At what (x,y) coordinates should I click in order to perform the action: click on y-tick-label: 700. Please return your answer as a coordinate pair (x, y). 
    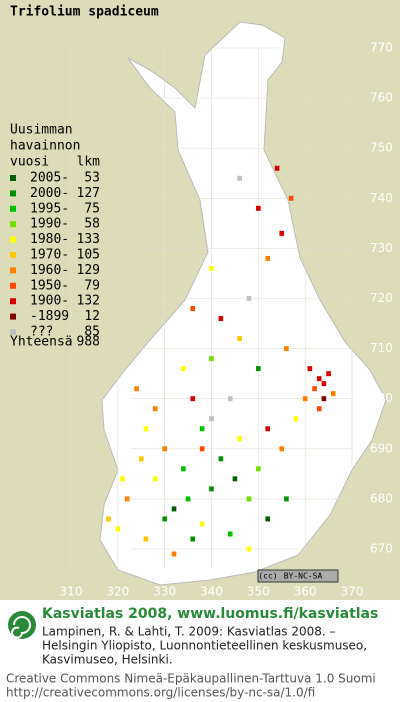
    Looking at the image, I should click on (381, 398).